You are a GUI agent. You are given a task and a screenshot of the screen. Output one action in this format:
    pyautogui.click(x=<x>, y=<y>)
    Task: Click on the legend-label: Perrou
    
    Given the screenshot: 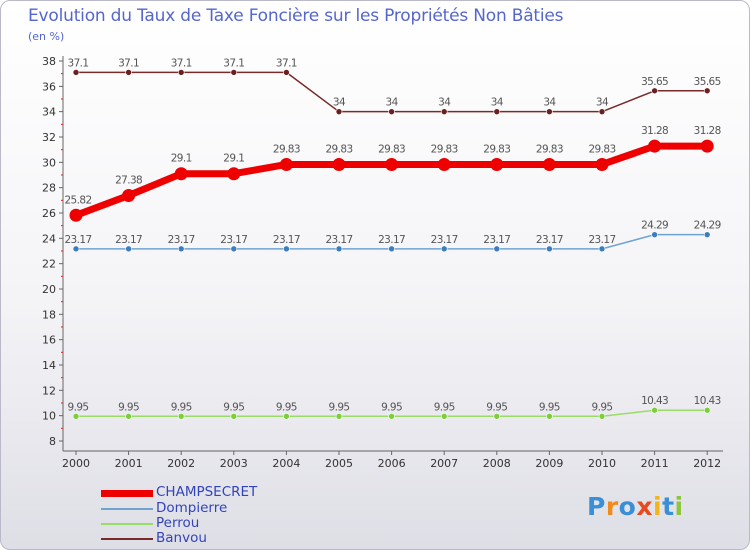 What is the action you would take?
    pyautogui.click(x=178, y=523)
    